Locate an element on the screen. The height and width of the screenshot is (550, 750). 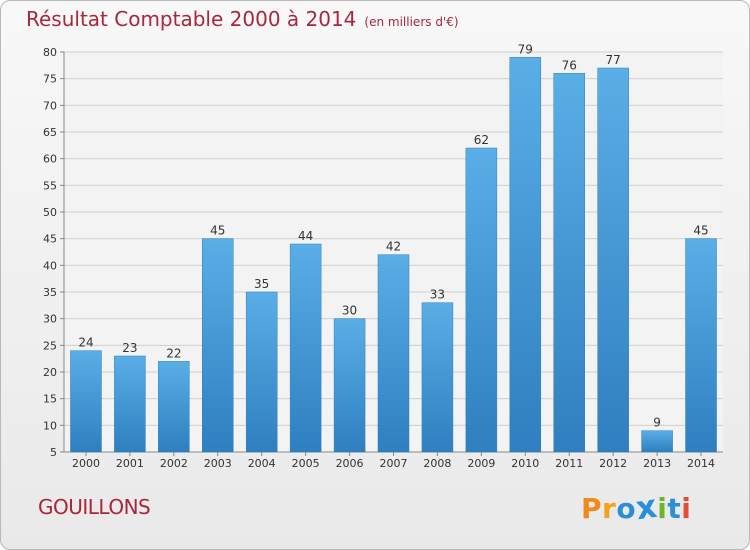
bar-2005 is located at coordinates (305, 348).